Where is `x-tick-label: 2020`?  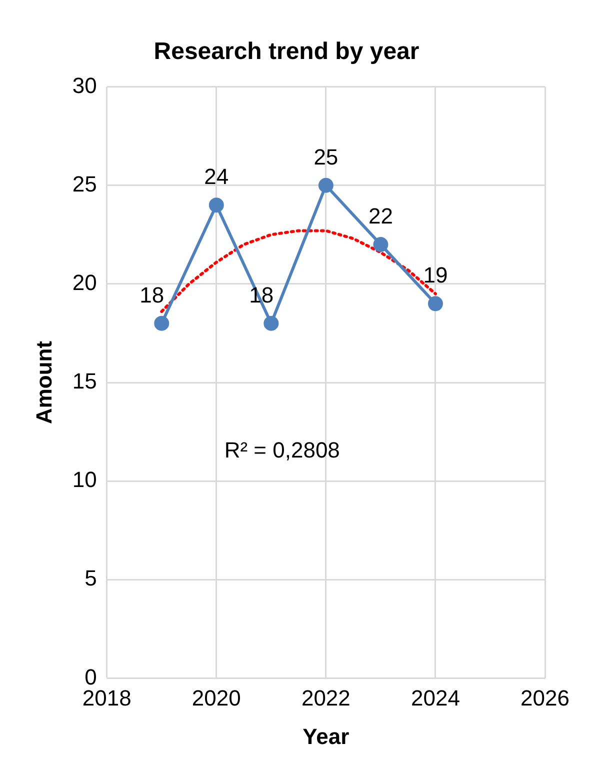
x-tick-label: 2020 is located at coordinates (216, 697).